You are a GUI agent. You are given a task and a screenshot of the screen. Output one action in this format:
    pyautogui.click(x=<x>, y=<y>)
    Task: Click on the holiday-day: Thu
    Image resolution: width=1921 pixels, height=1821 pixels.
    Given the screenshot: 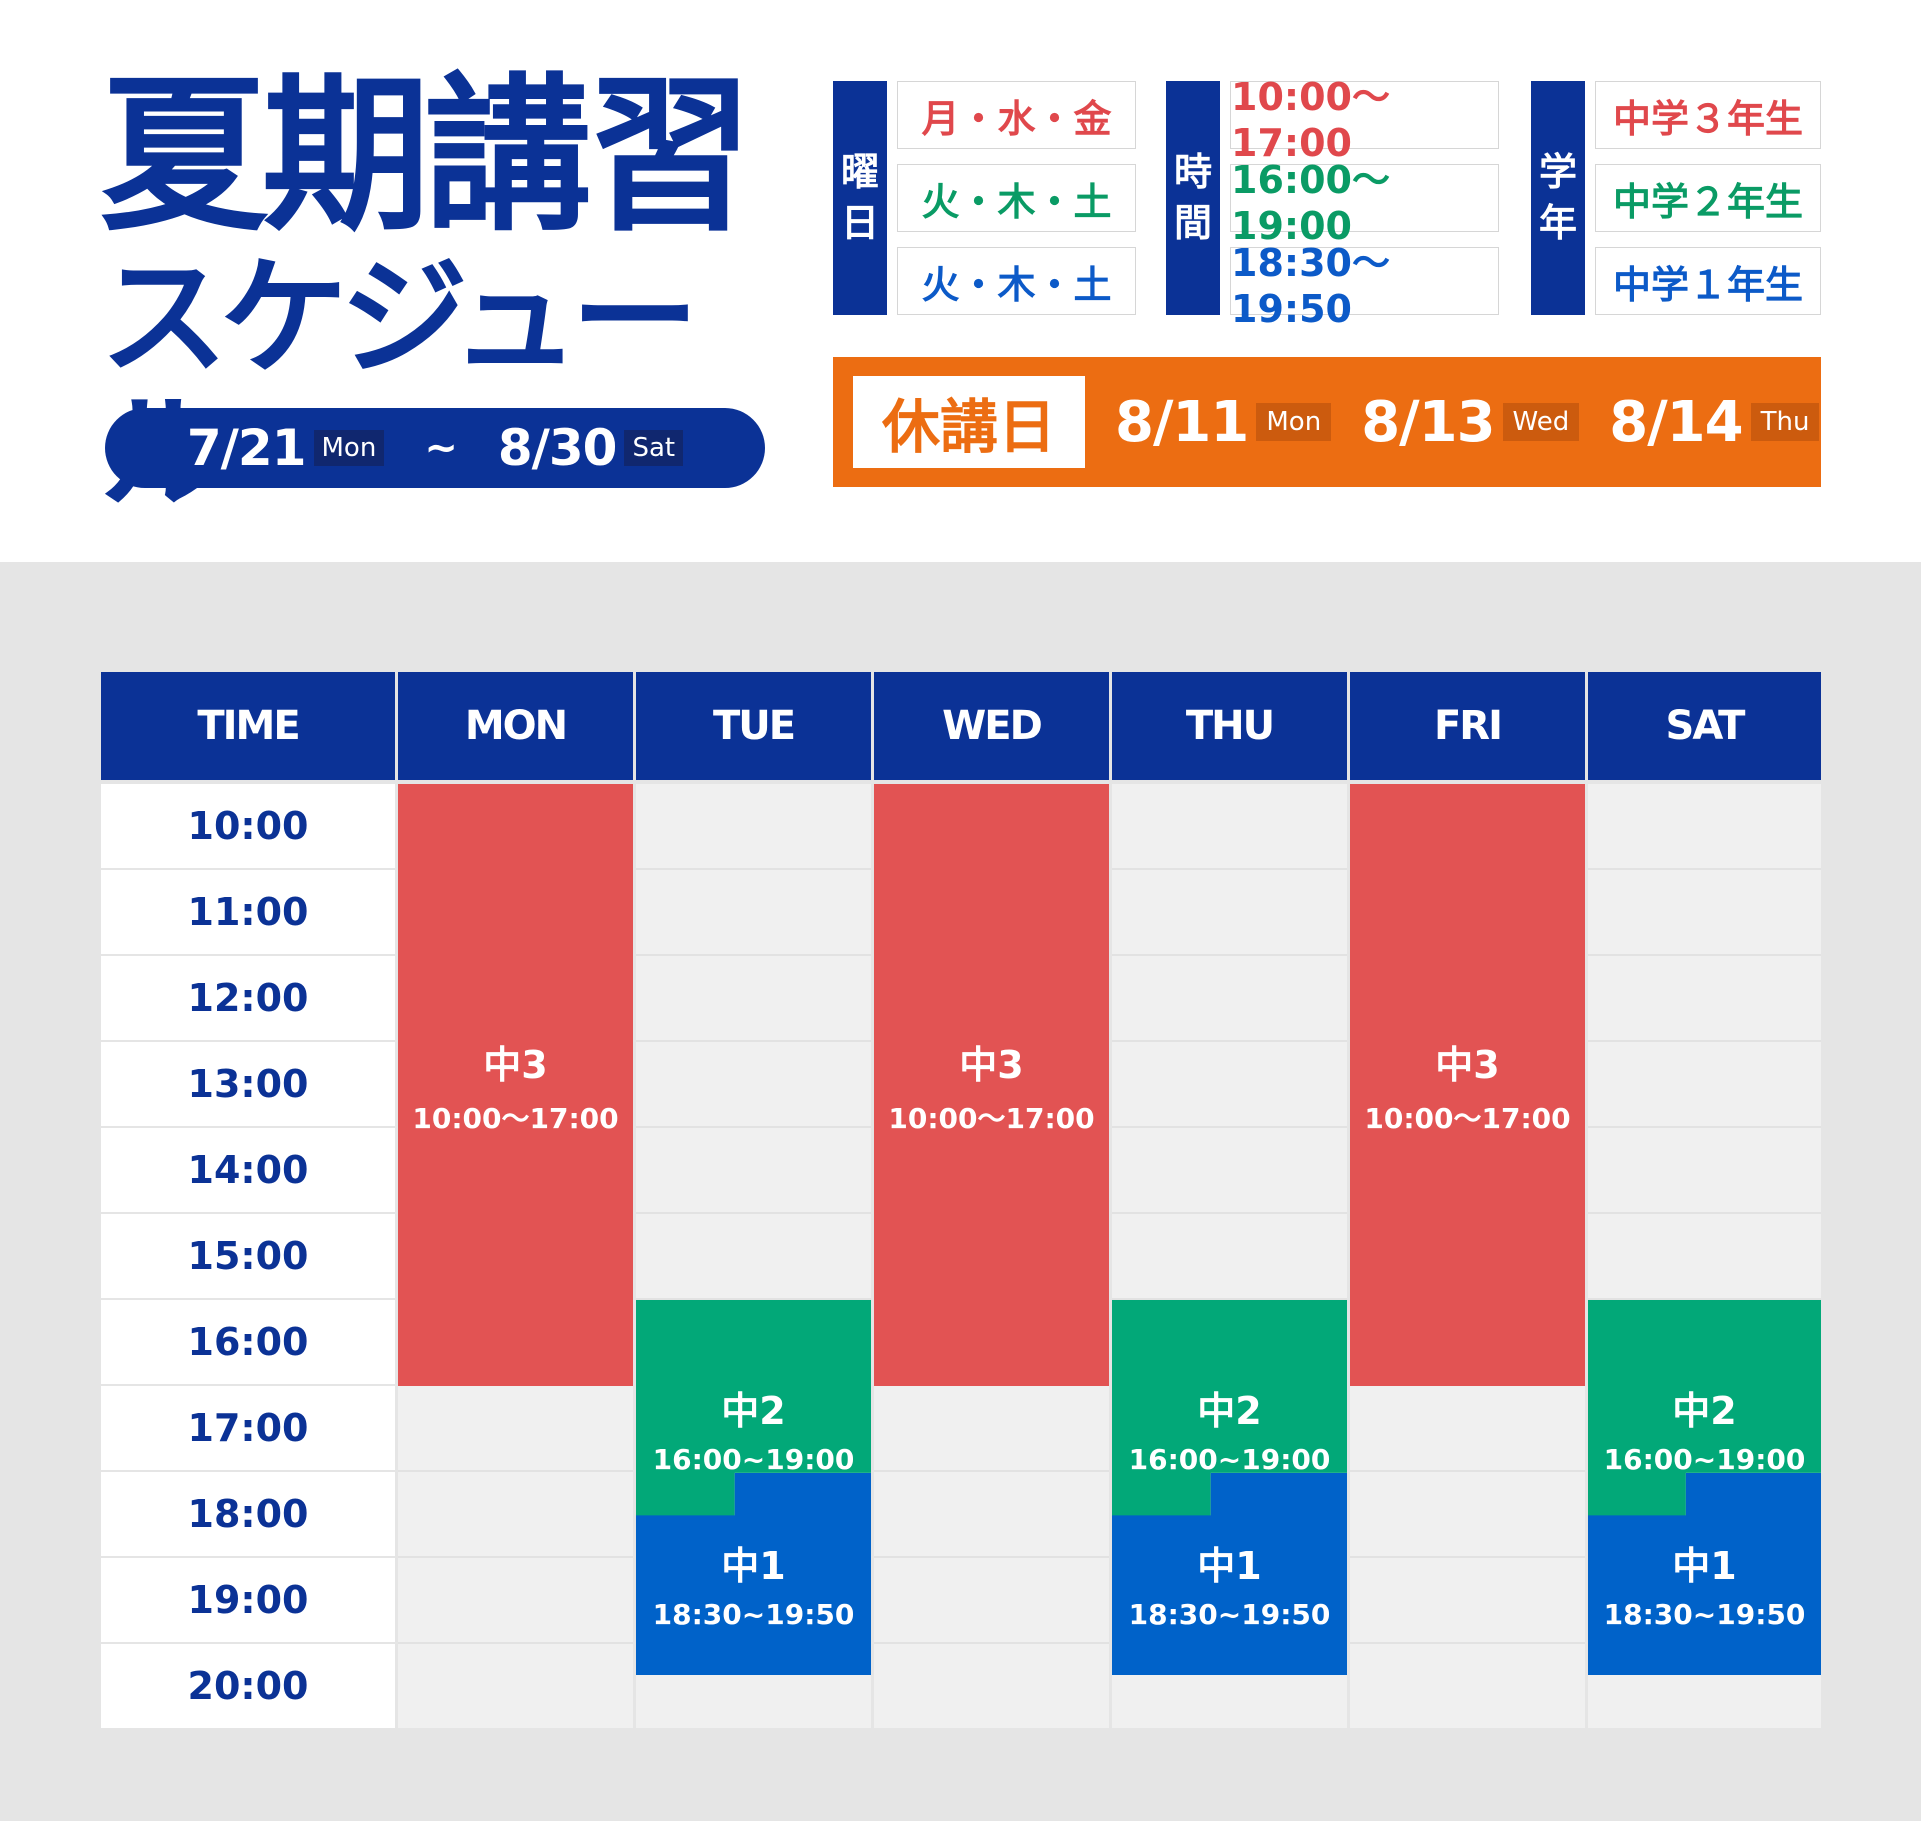 What is the action you would take?
    pyautogui.click(x=1785, y=422)
    